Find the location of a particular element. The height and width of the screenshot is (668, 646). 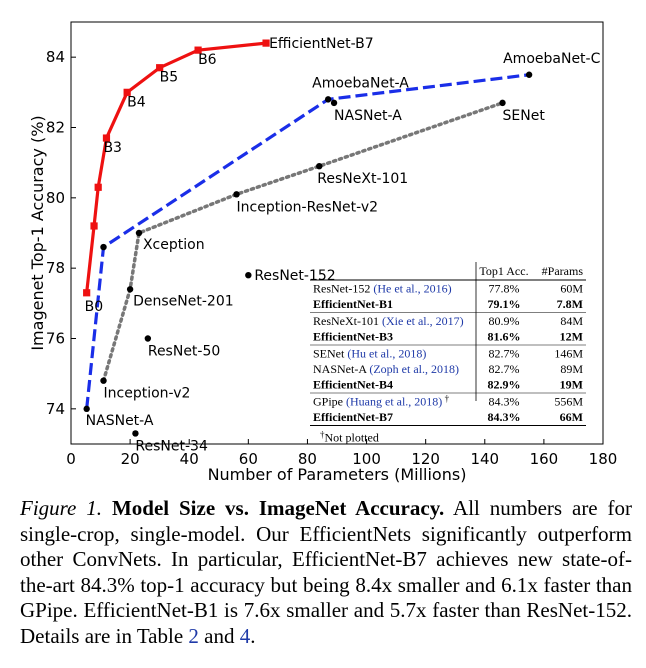

table-footnote: †Not plotted is located at coordinates (349, 437).